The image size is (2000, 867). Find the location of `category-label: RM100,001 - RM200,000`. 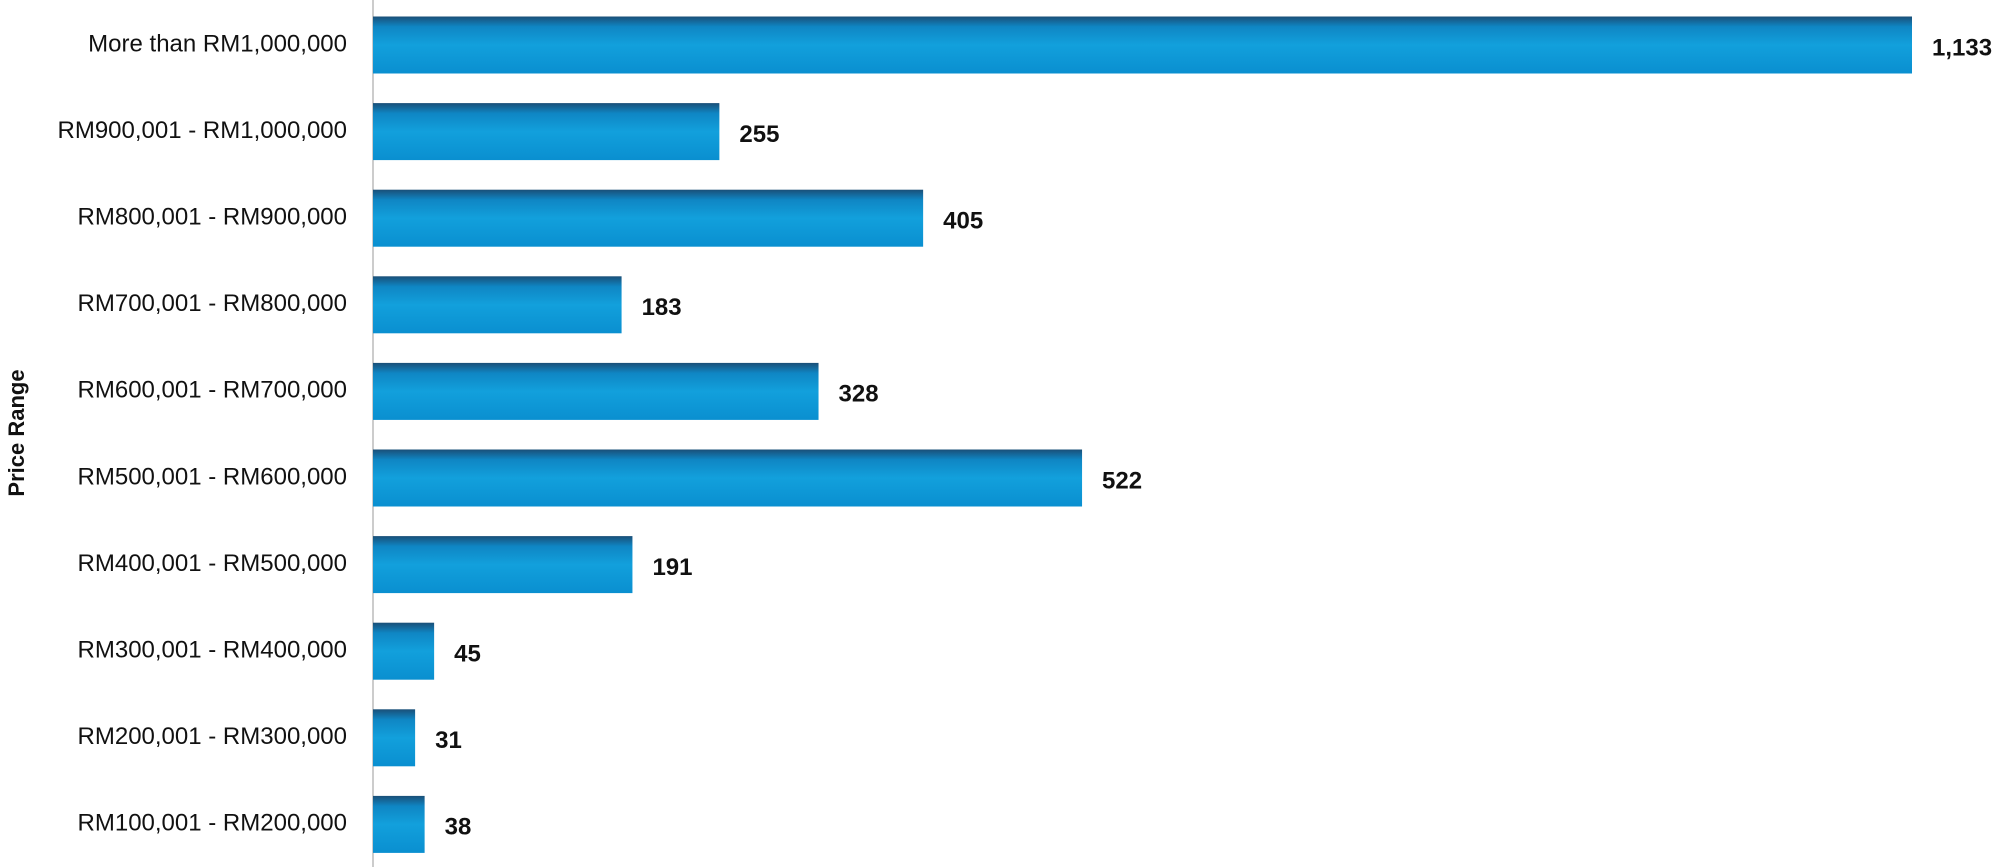

category-label: RM100,001 - RM200,000 is located at coordinates (212, 823).